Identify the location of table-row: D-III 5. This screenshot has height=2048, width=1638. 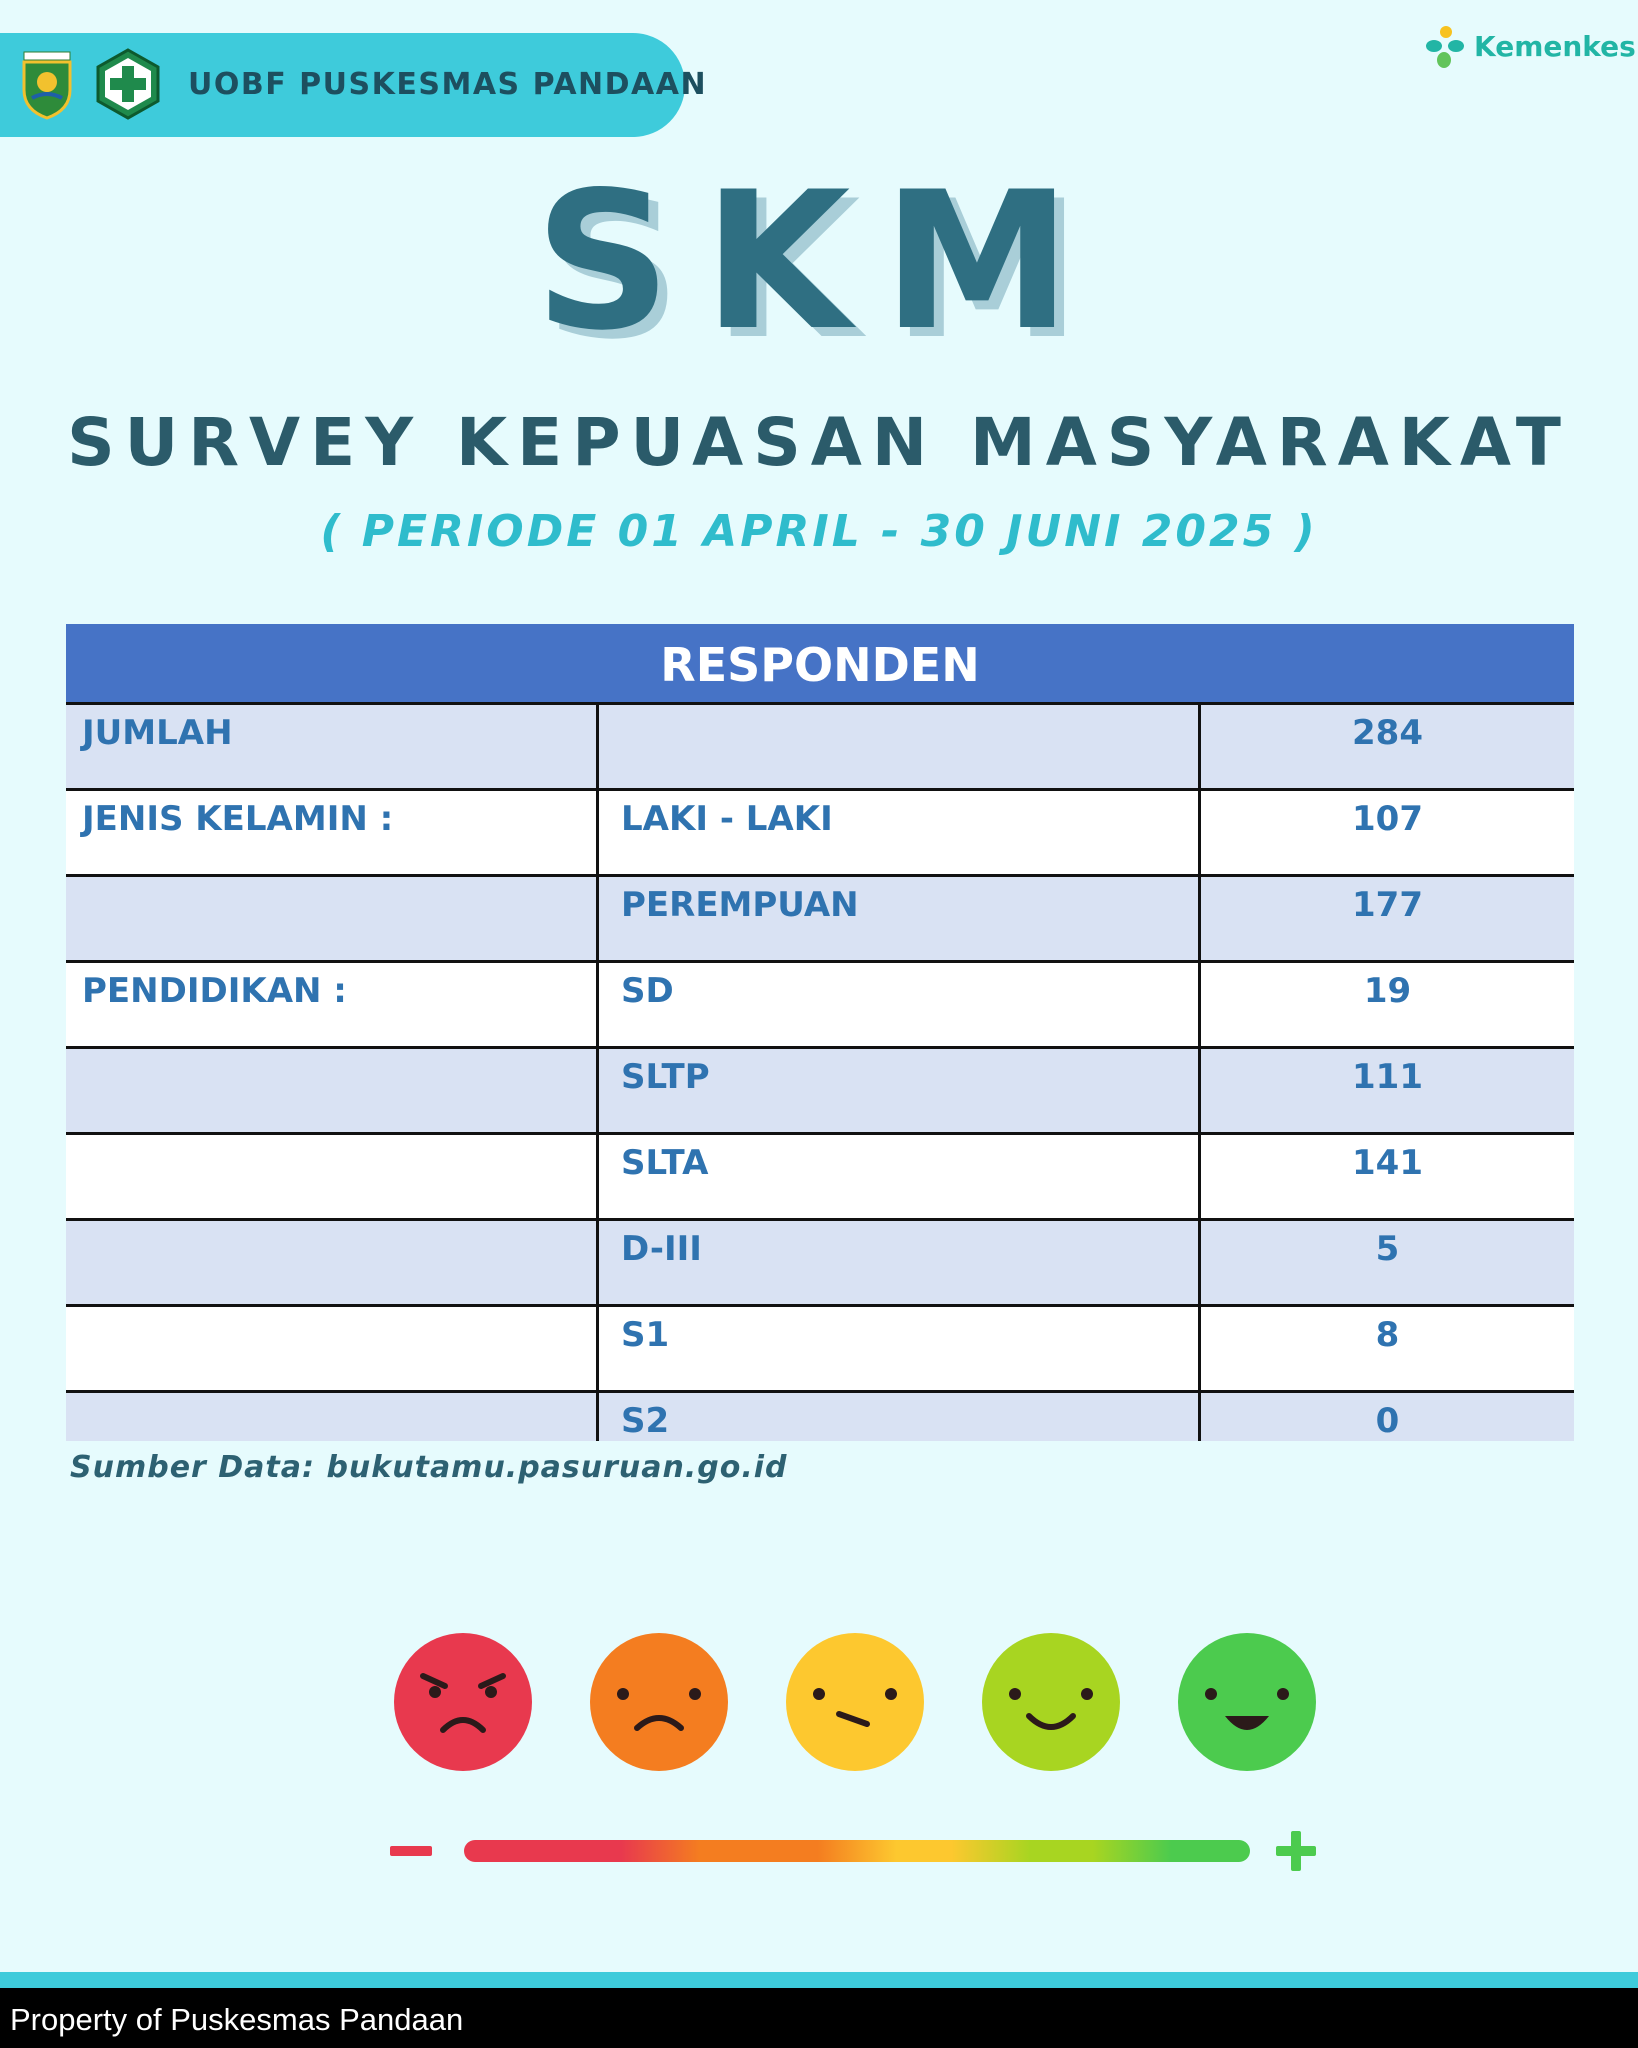
(820, 1264).